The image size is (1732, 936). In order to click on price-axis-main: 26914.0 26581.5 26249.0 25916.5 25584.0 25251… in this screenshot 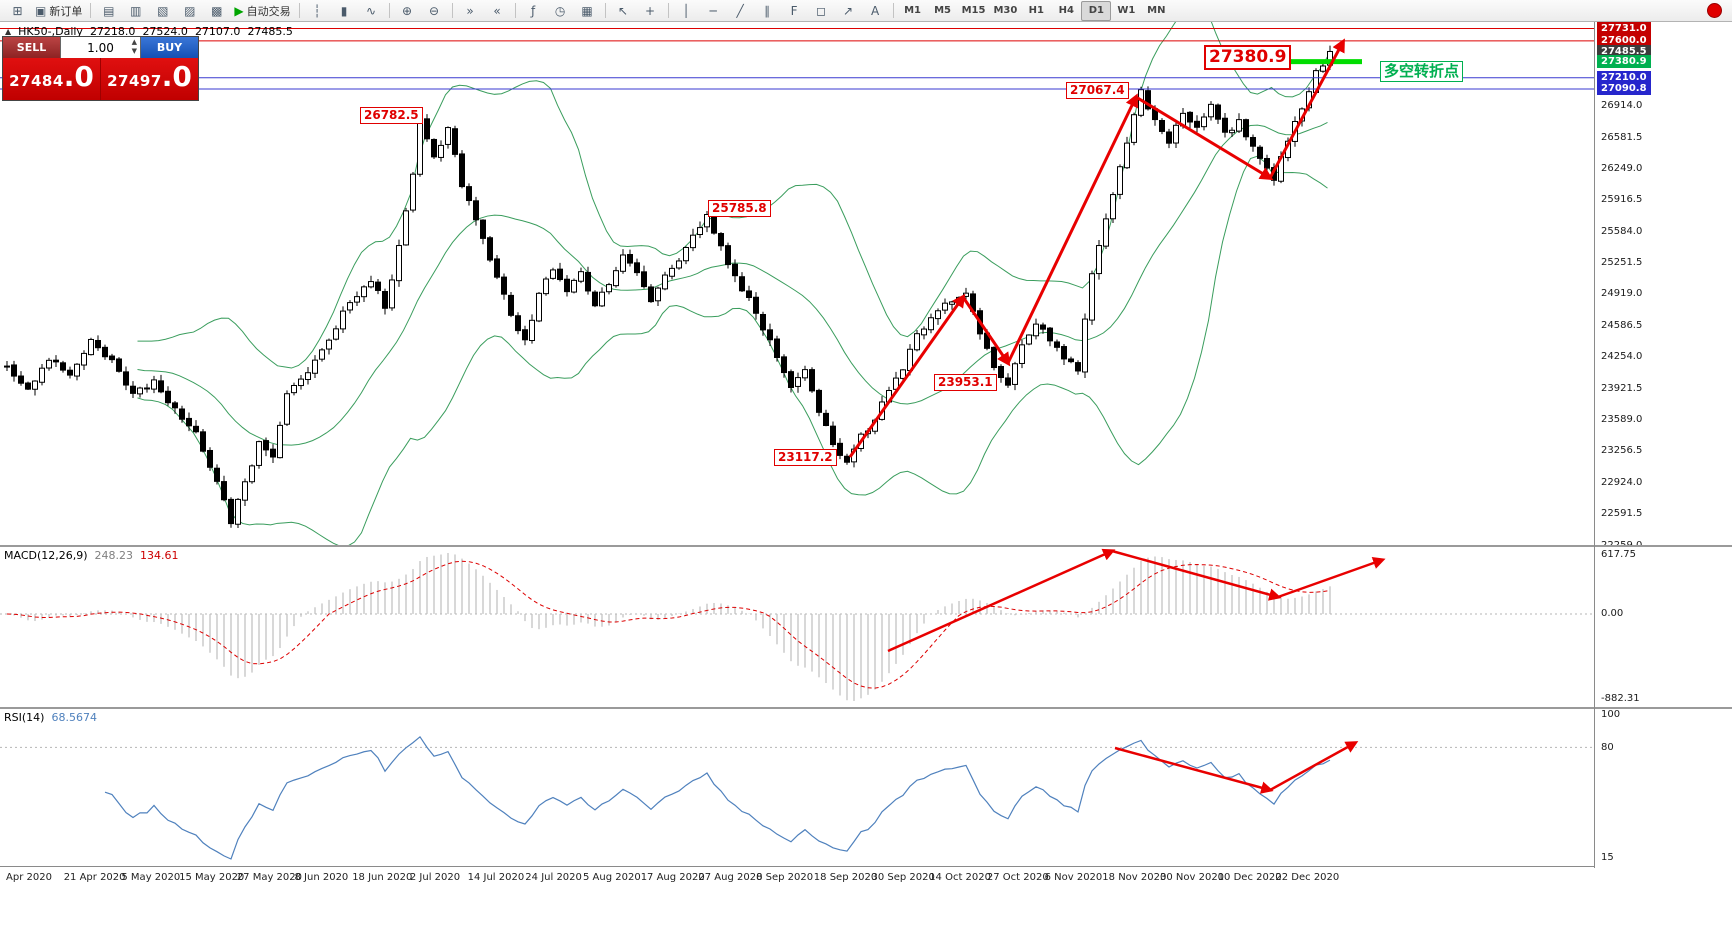, I will do `click(1664, 283)`.